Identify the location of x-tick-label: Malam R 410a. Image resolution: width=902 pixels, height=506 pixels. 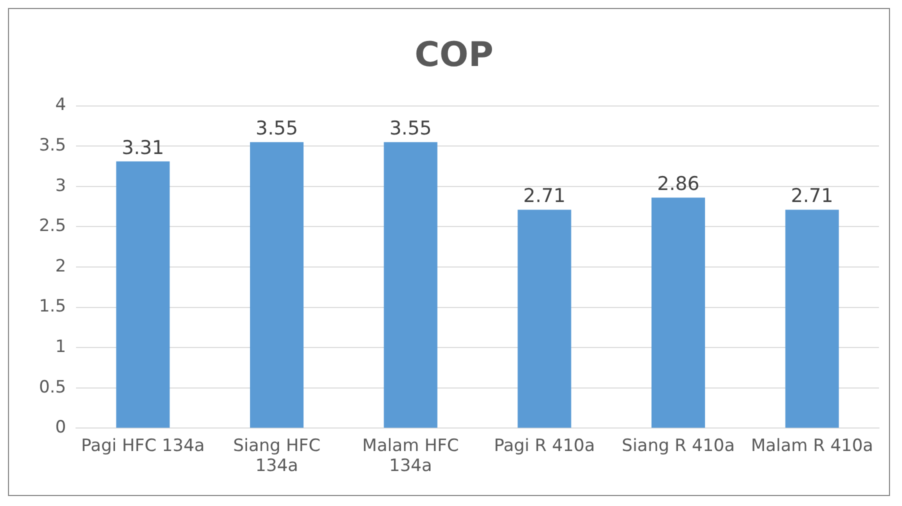
(812, 446).